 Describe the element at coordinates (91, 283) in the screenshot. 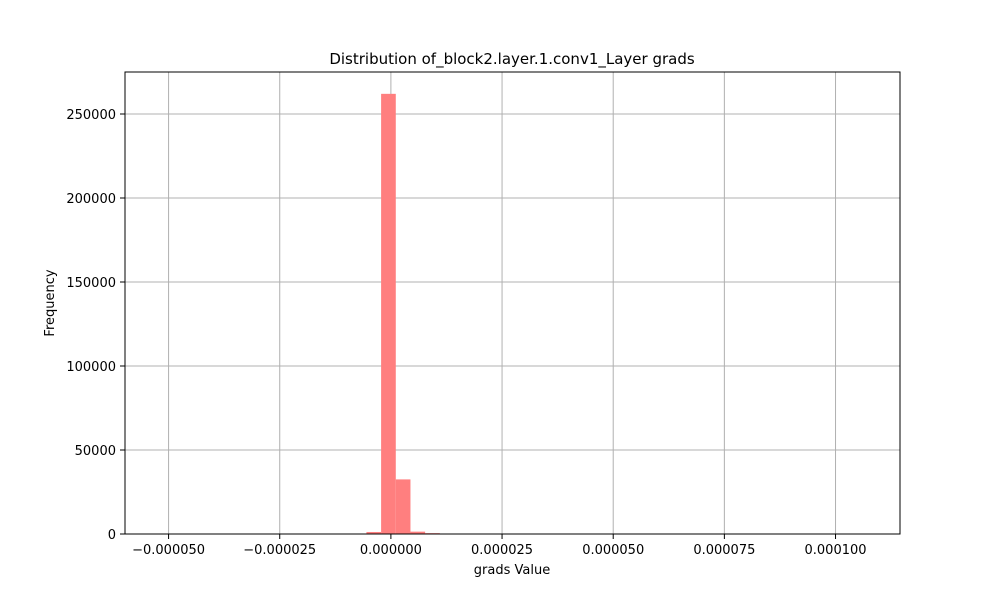

I see `y-tick-label: 150000` at that location.